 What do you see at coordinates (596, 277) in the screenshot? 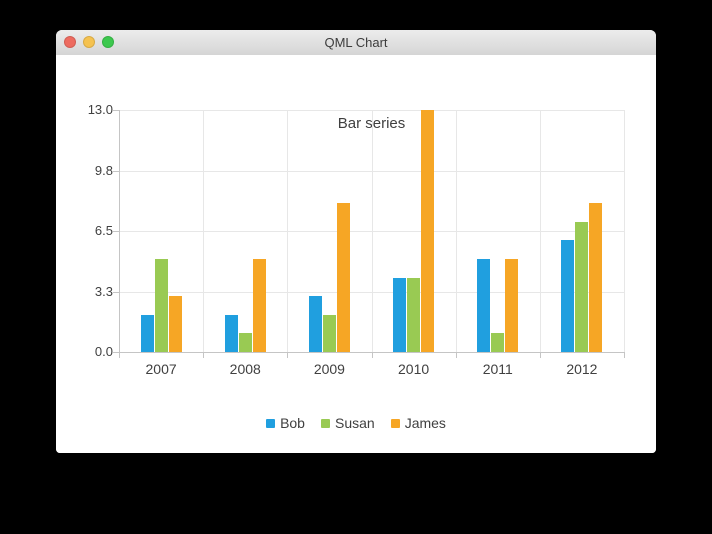
I see `bar-james-2012` at bounding box center [596, 277].